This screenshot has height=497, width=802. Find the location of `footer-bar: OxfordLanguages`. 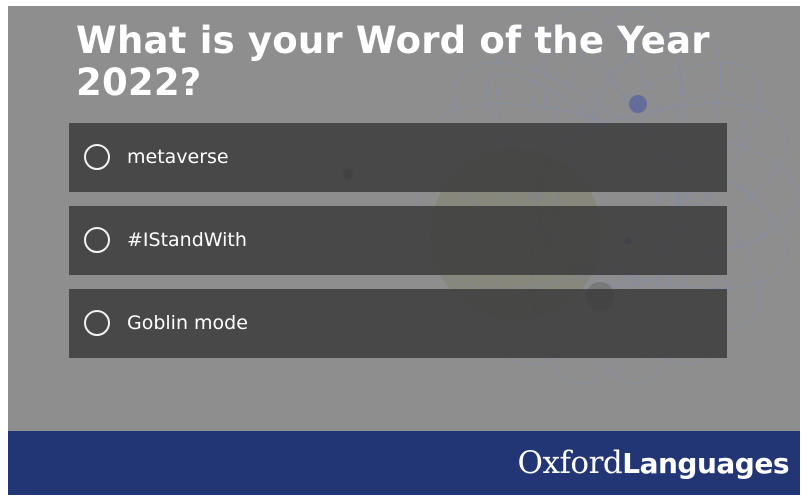

footer-bar: OxfordLanguages is located at coordinates (404, 463).